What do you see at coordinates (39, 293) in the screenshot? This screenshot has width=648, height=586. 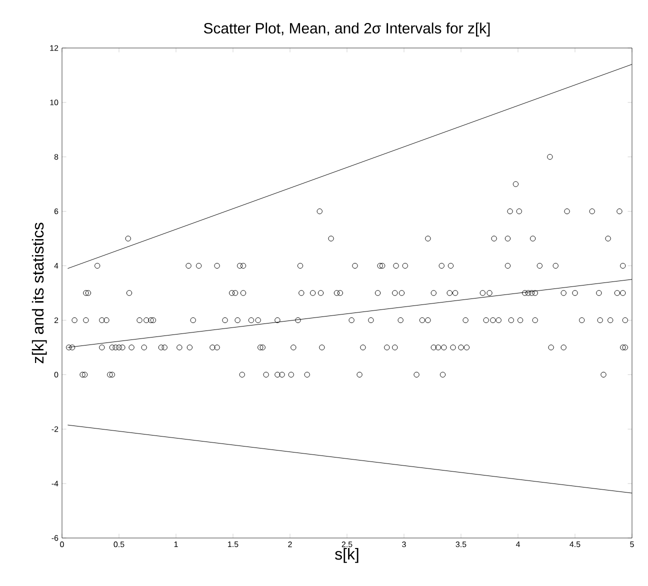 I see `y-axis-title: z[k] and its statistics` at bounding box center [39, 293].